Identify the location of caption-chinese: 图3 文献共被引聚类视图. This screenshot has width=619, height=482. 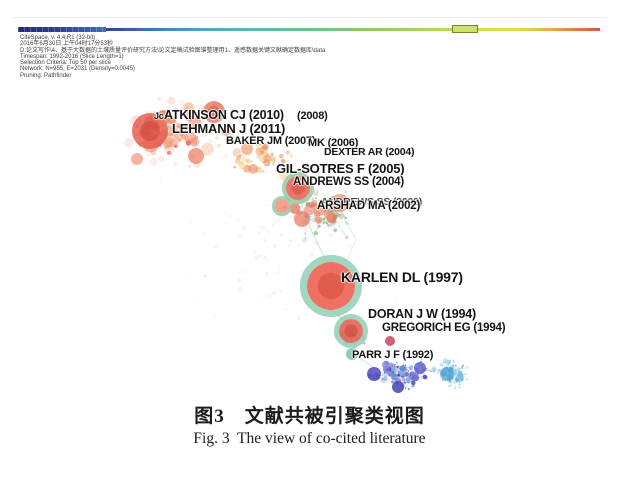
(309, 416).